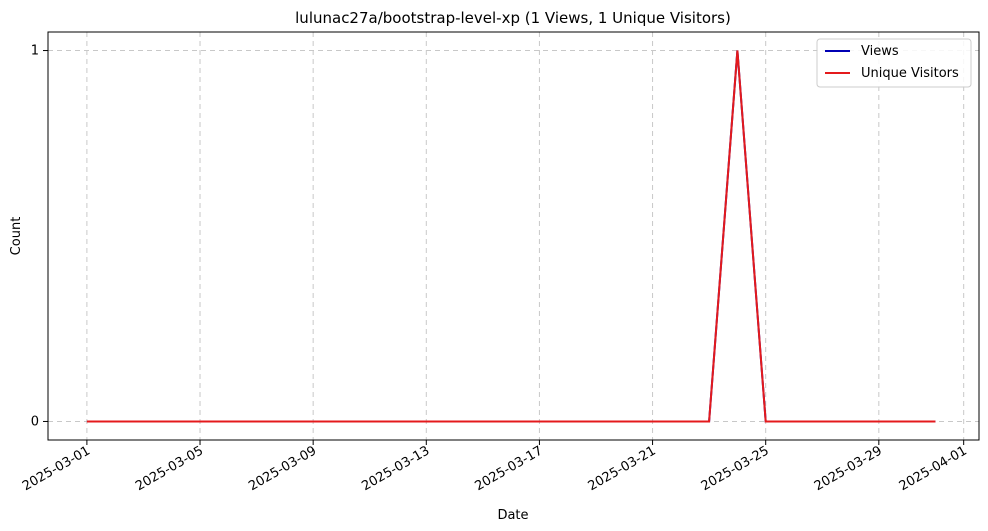 The image size is (988, 531). I want to click on y-tick-label: 0, so click(35, 421).